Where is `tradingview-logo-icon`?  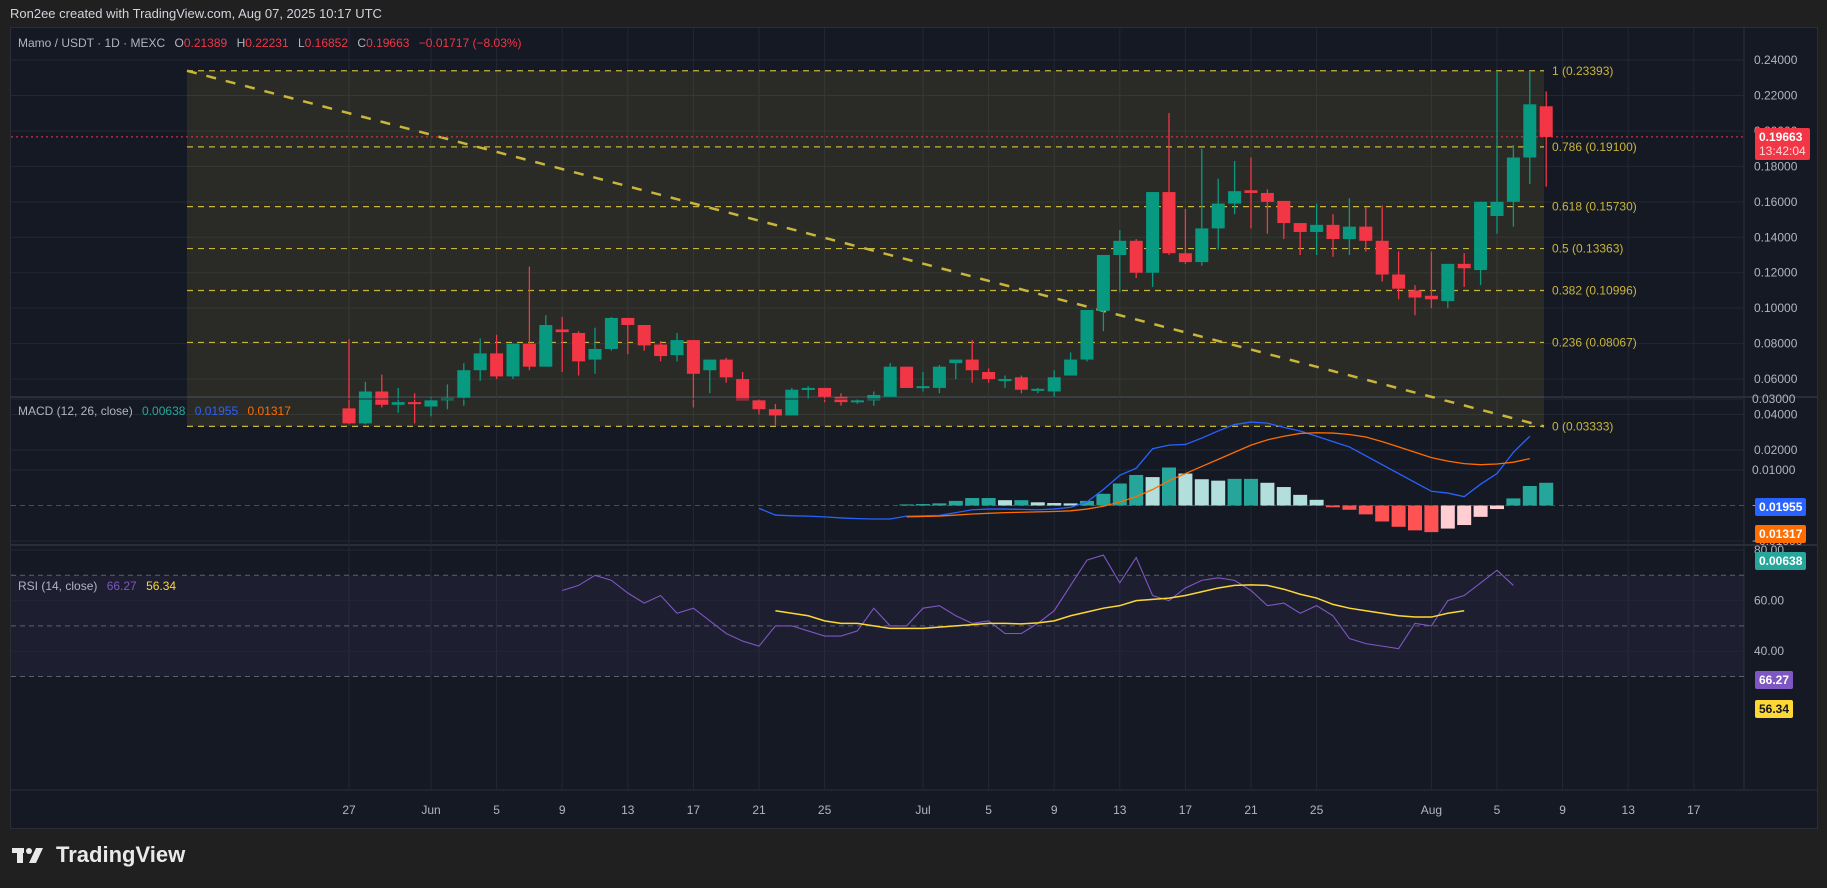 tradingview-logo-icon is located at coordinates (27, 855).